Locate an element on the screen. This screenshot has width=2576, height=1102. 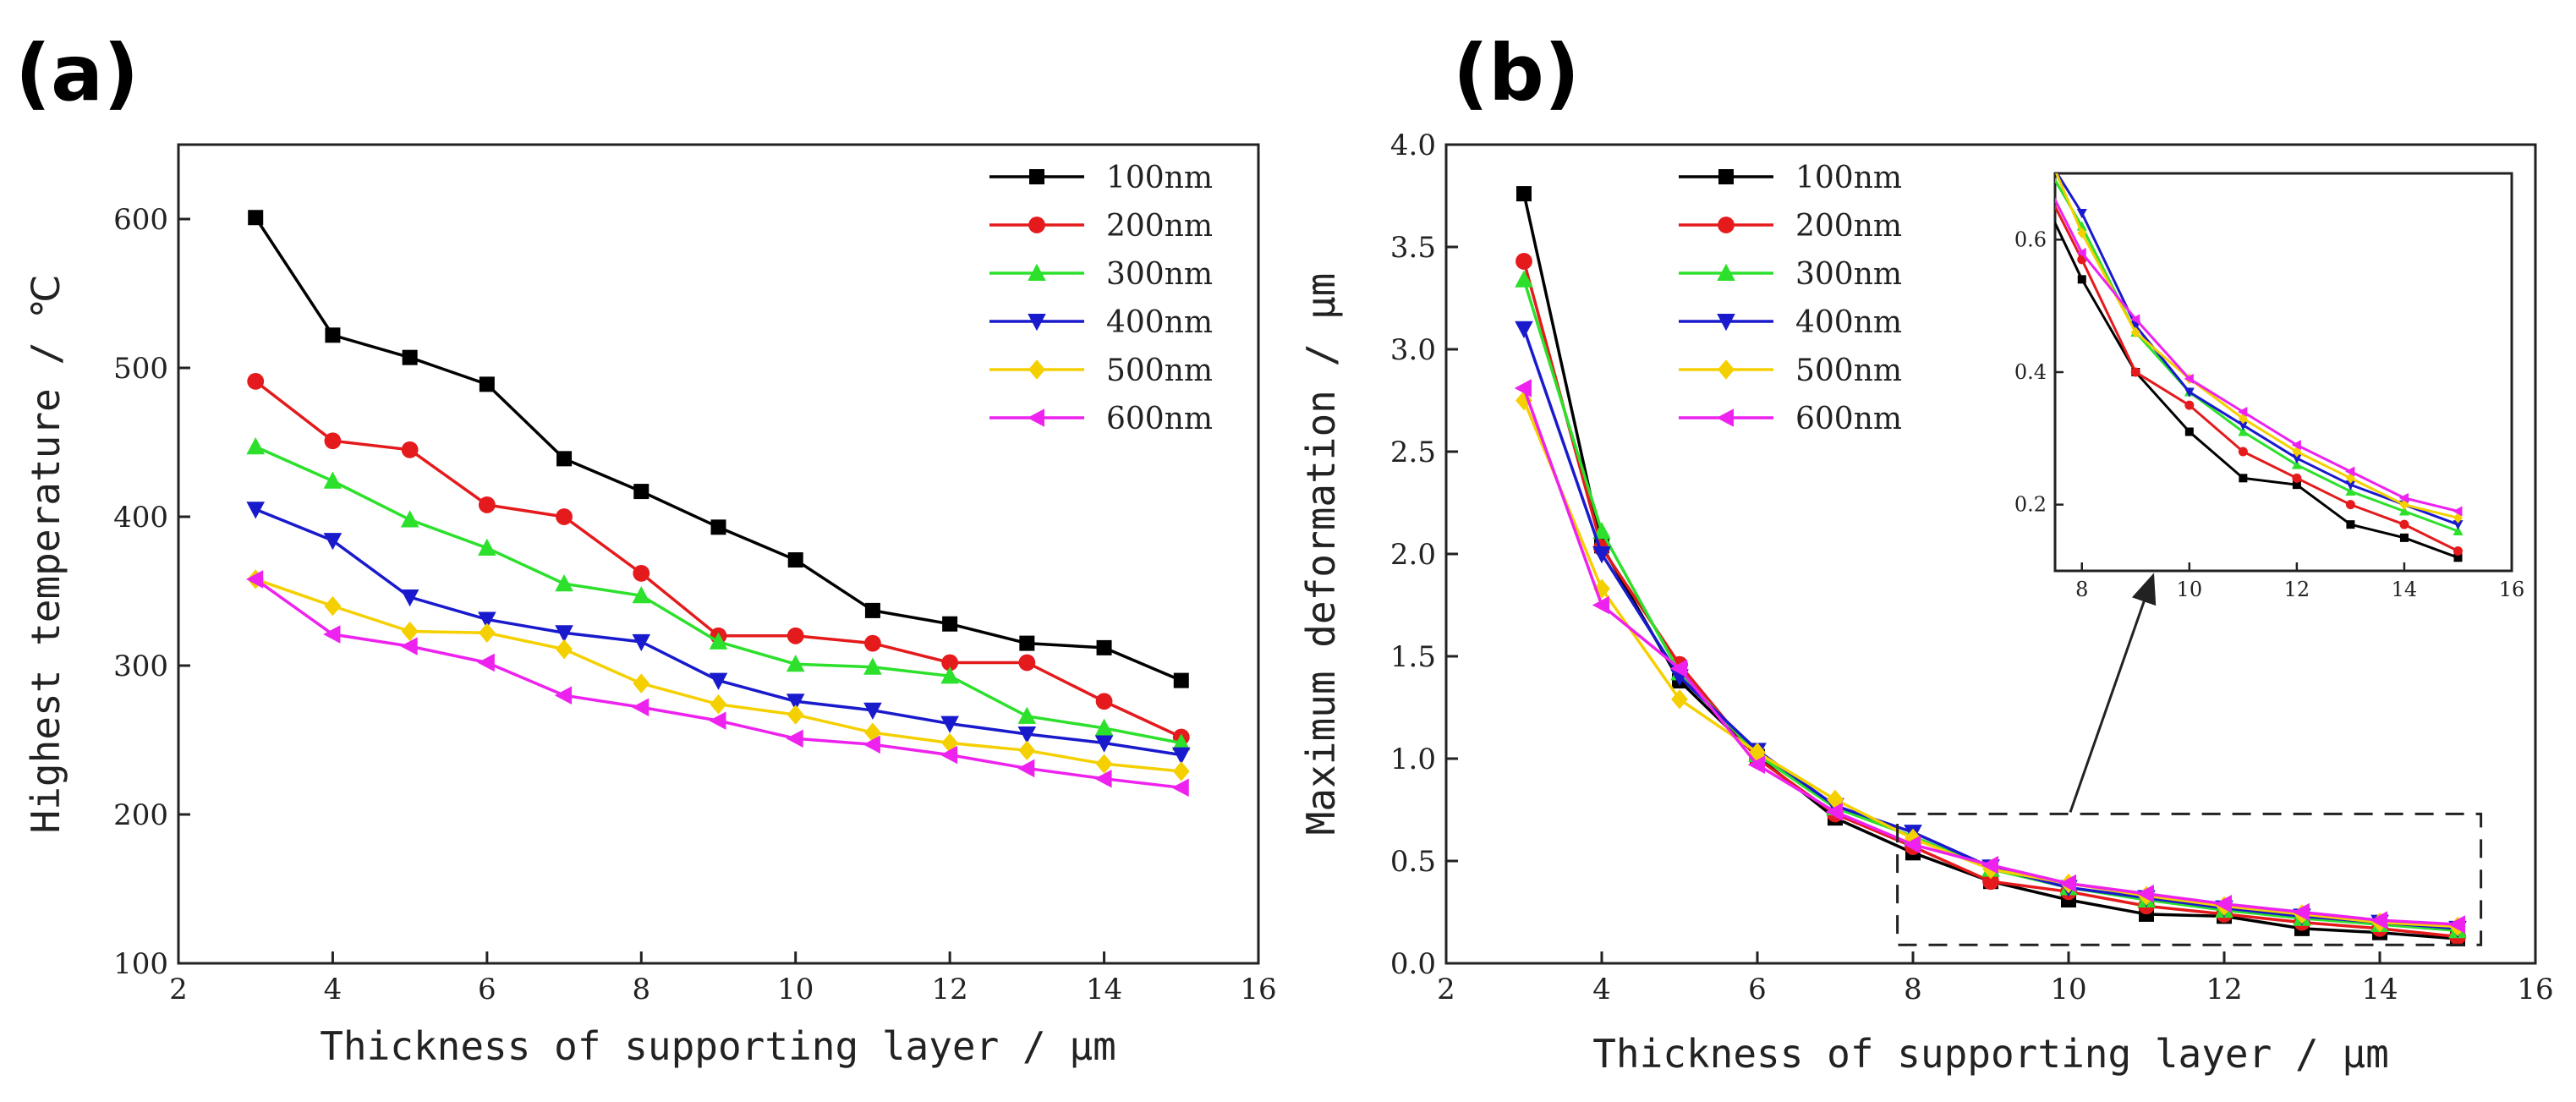
inset-x-tick-label: 8 is located at coordinates (2081, 589).